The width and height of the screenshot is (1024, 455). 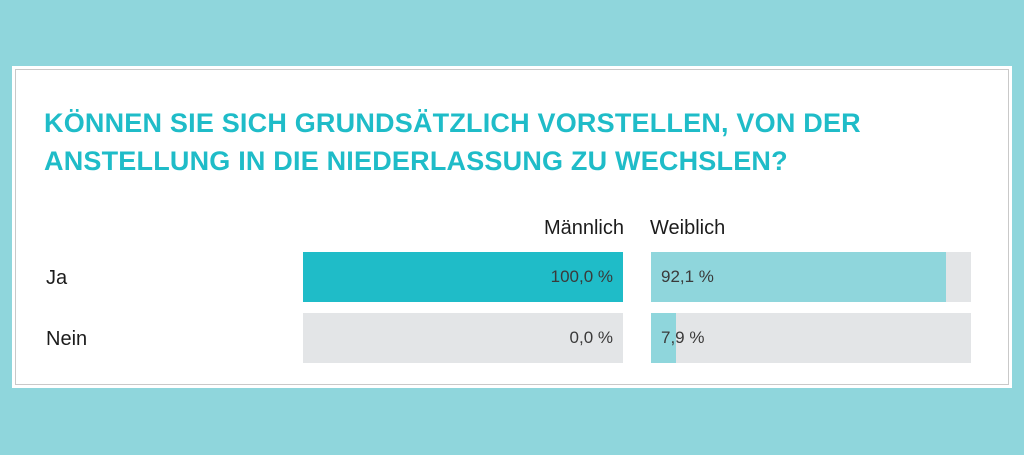 I want to click on row-label-ja: Ja, so click(x=57, y=278).